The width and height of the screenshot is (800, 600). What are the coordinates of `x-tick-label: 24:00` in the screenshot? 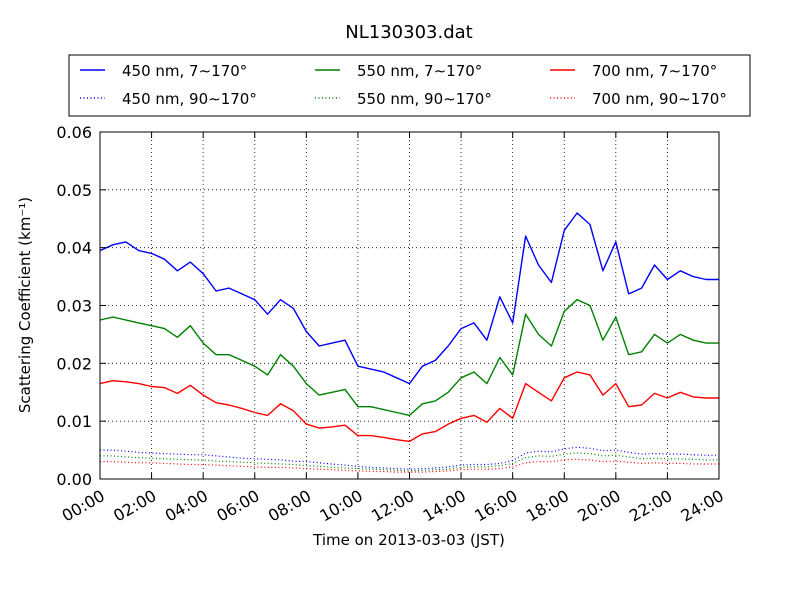 It's located at (702, 506).